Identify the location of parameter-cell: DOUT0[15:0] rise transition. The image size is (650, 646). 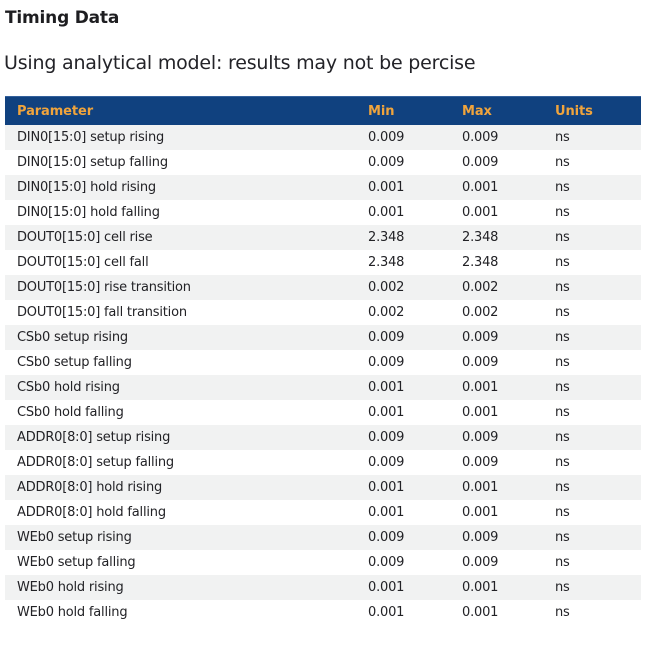
(104, 287).